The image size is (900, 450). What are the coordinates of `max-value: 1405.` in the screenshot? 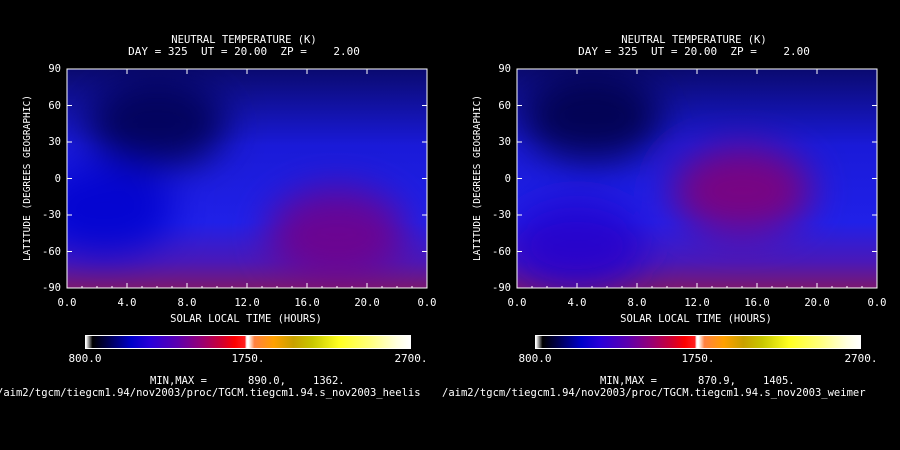 It's located at (779, 381).